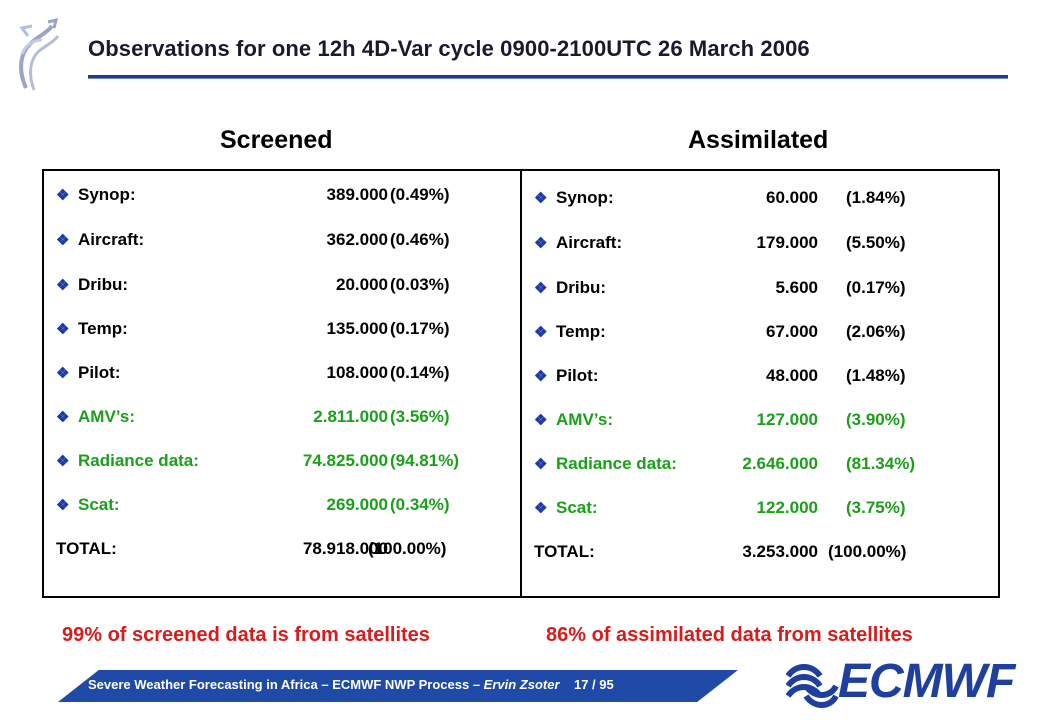  What do you see at coordinates (764, 289) in the screenshot?
I see `assimilated-row-dribu: ❖ Dribu: 5.600 (0.17%)` at bounding box center [764, 289].